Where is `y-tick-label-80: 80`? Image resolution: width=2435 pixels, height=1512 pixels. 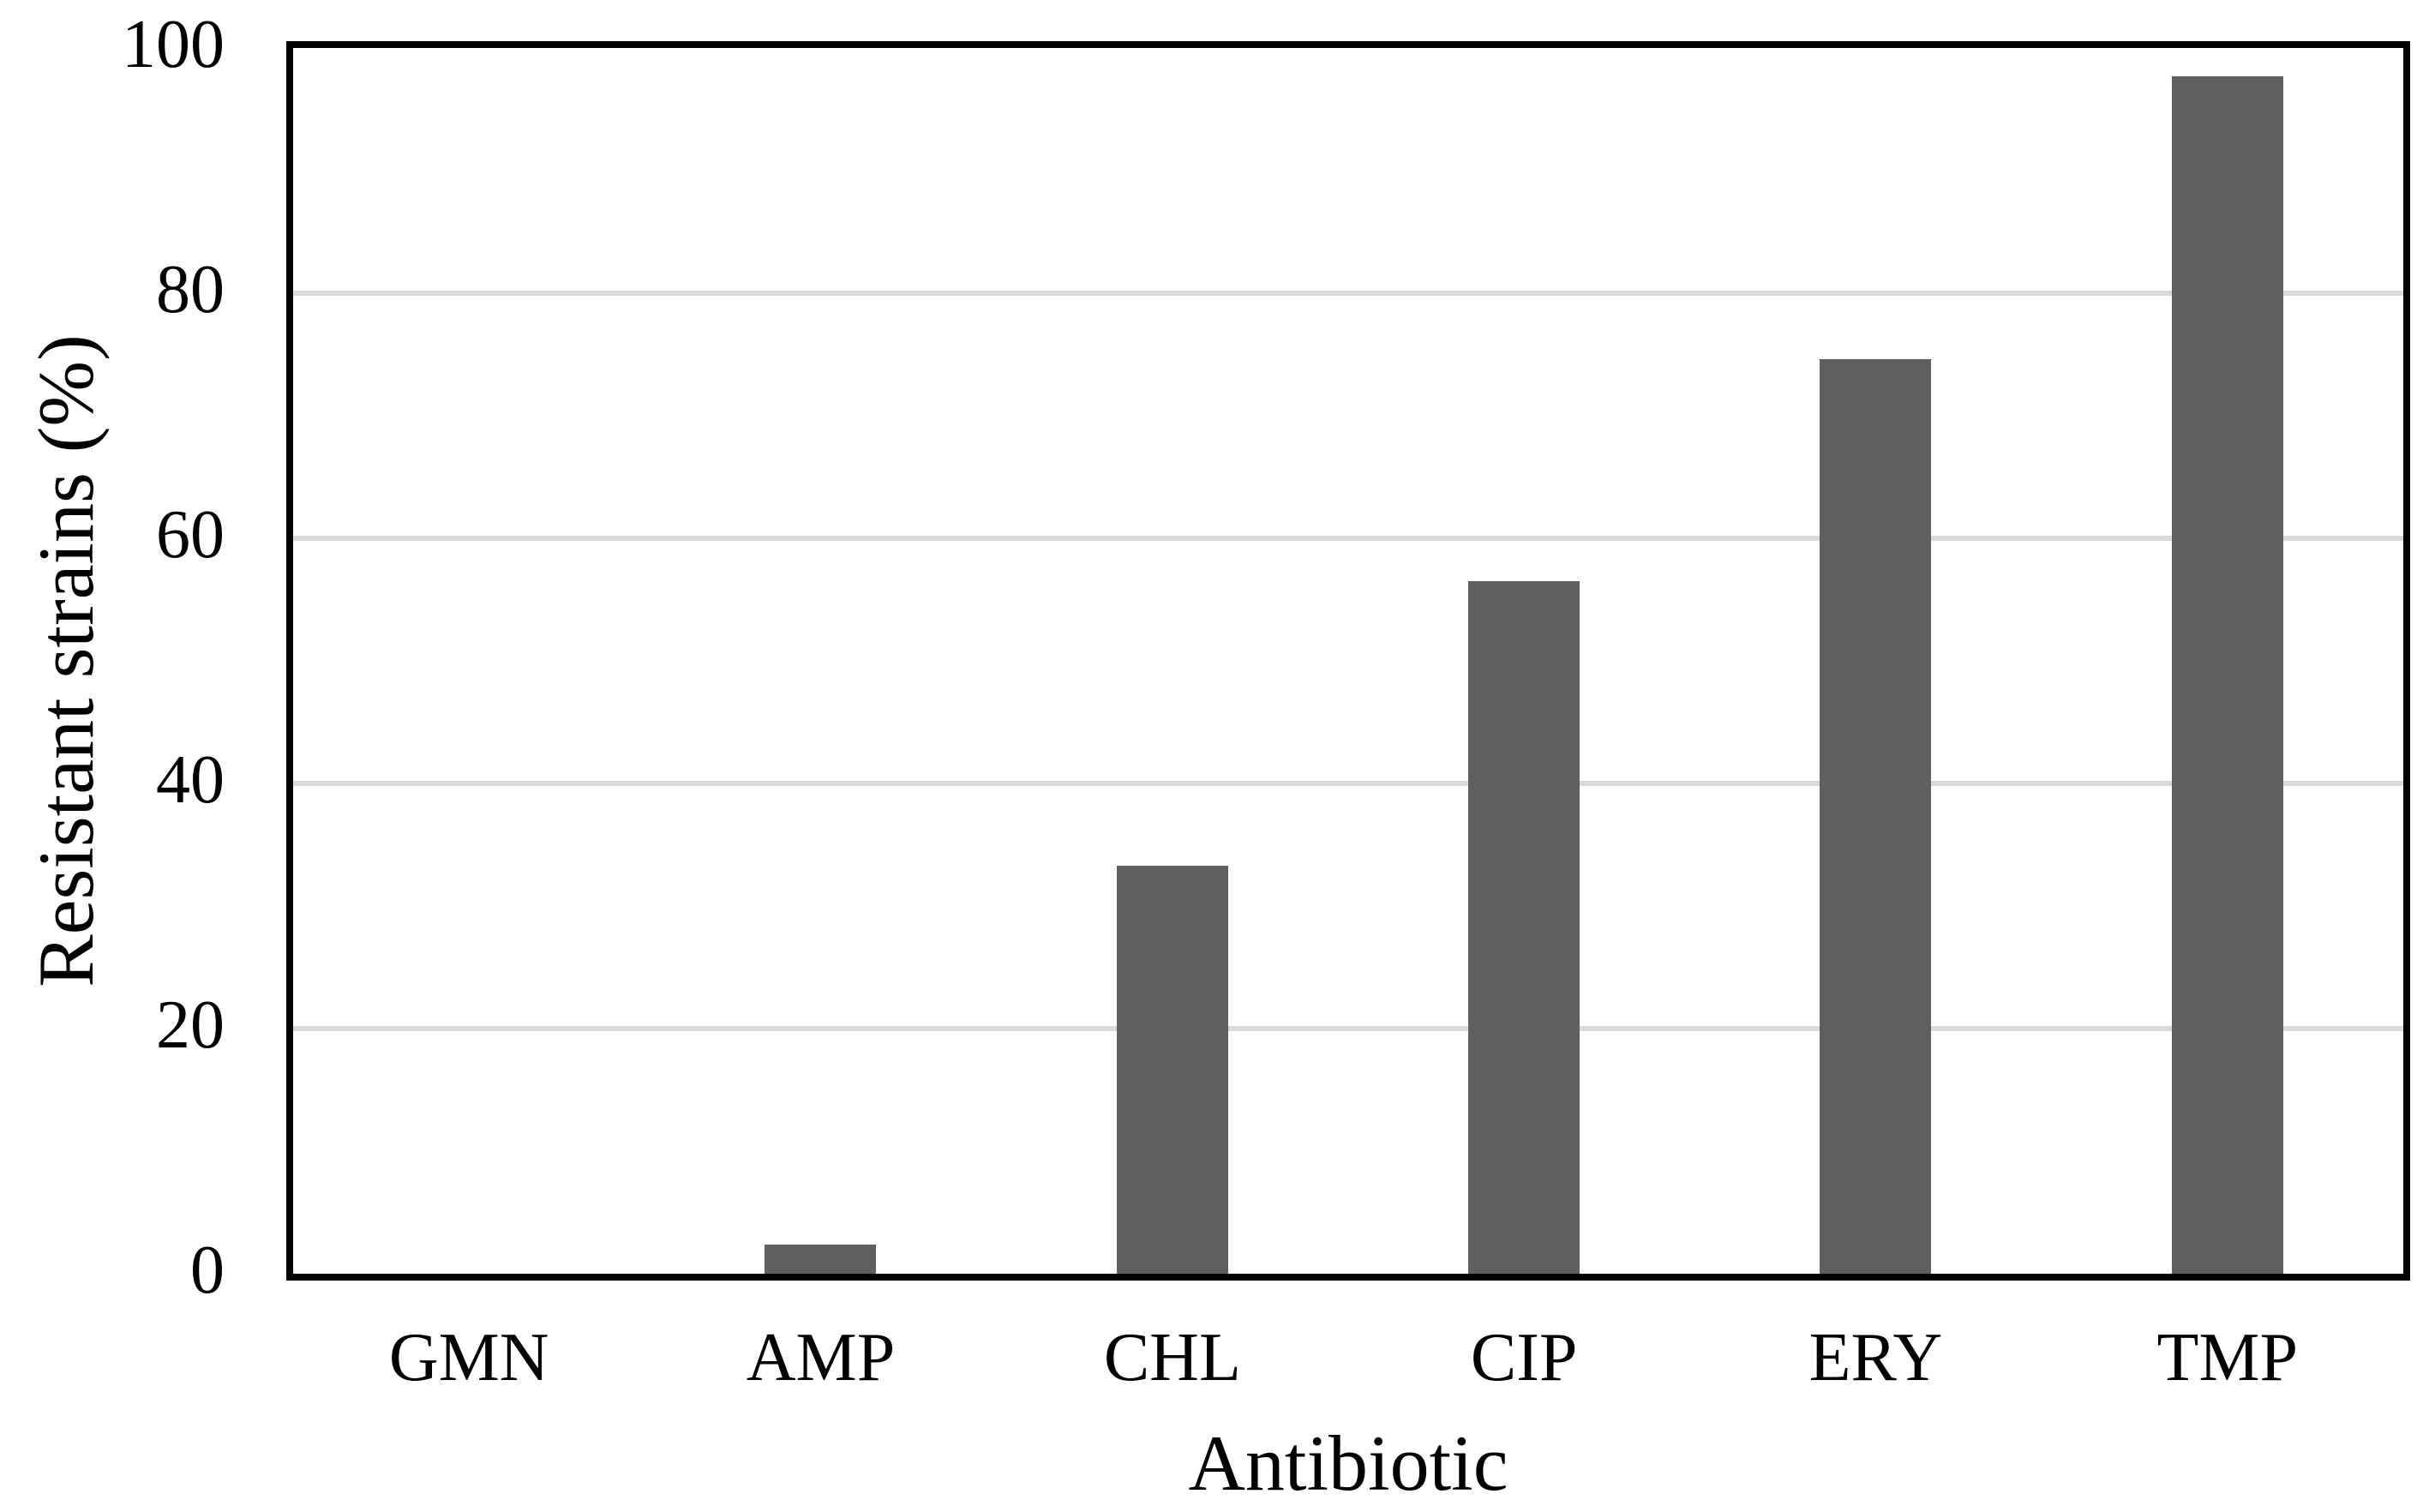
y-tick-label-80: 80 is located at coordinates (191, 289).